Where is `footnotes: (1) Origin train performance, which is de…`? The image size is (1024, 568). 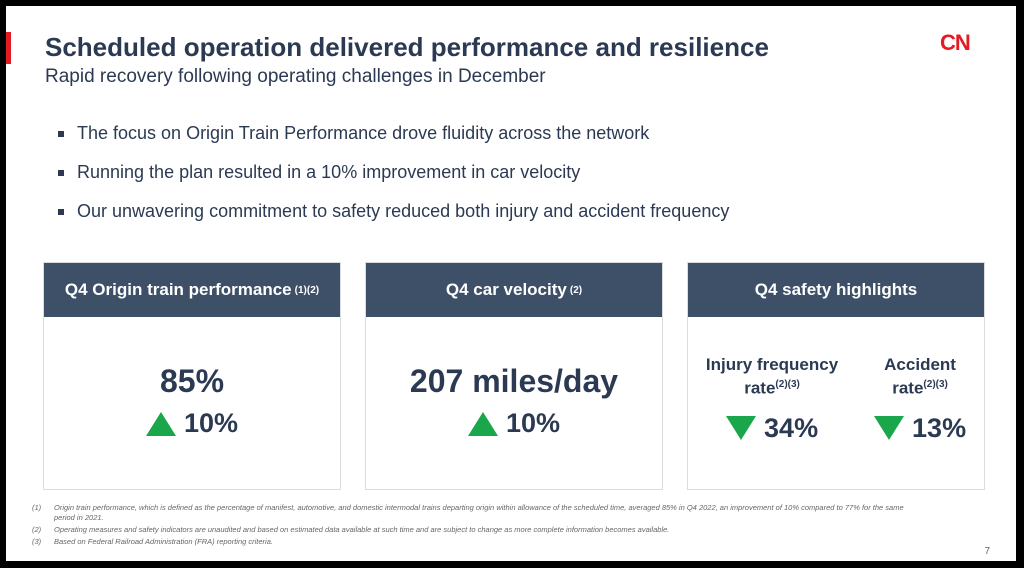
footnotes: (1) Origin train performance, which is de… is located at coordinates (472, 526).